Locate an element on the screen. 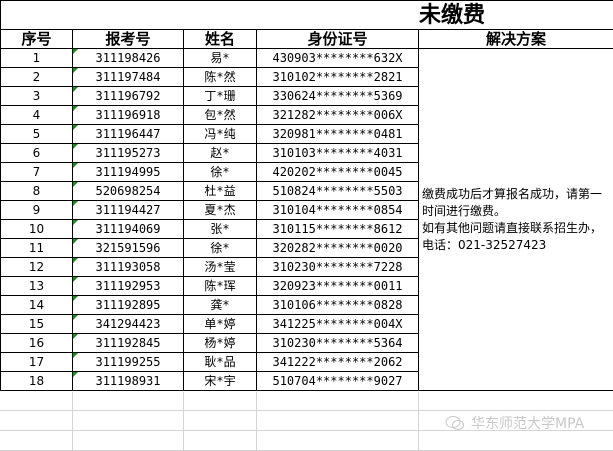 Image resolution: width=613 pixels, height=451 pixels. cell-exam-number: 311197484 is located at coordinates (128, 77).